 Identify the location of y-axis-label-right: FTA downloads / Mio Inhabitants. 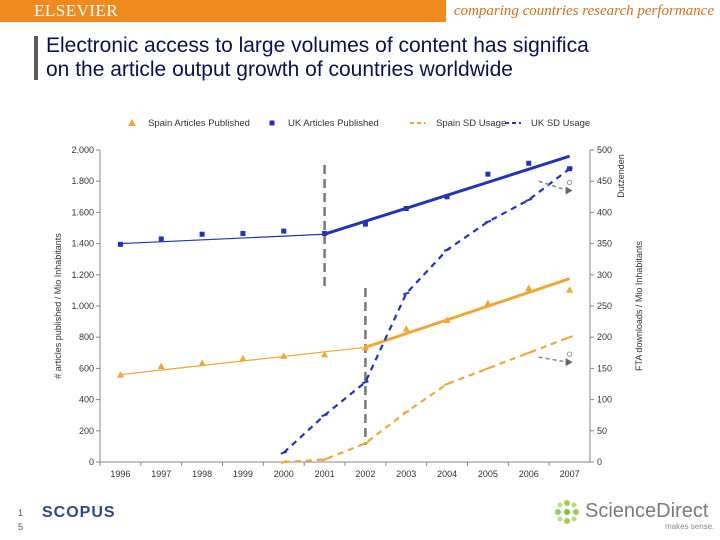
(639, 306).